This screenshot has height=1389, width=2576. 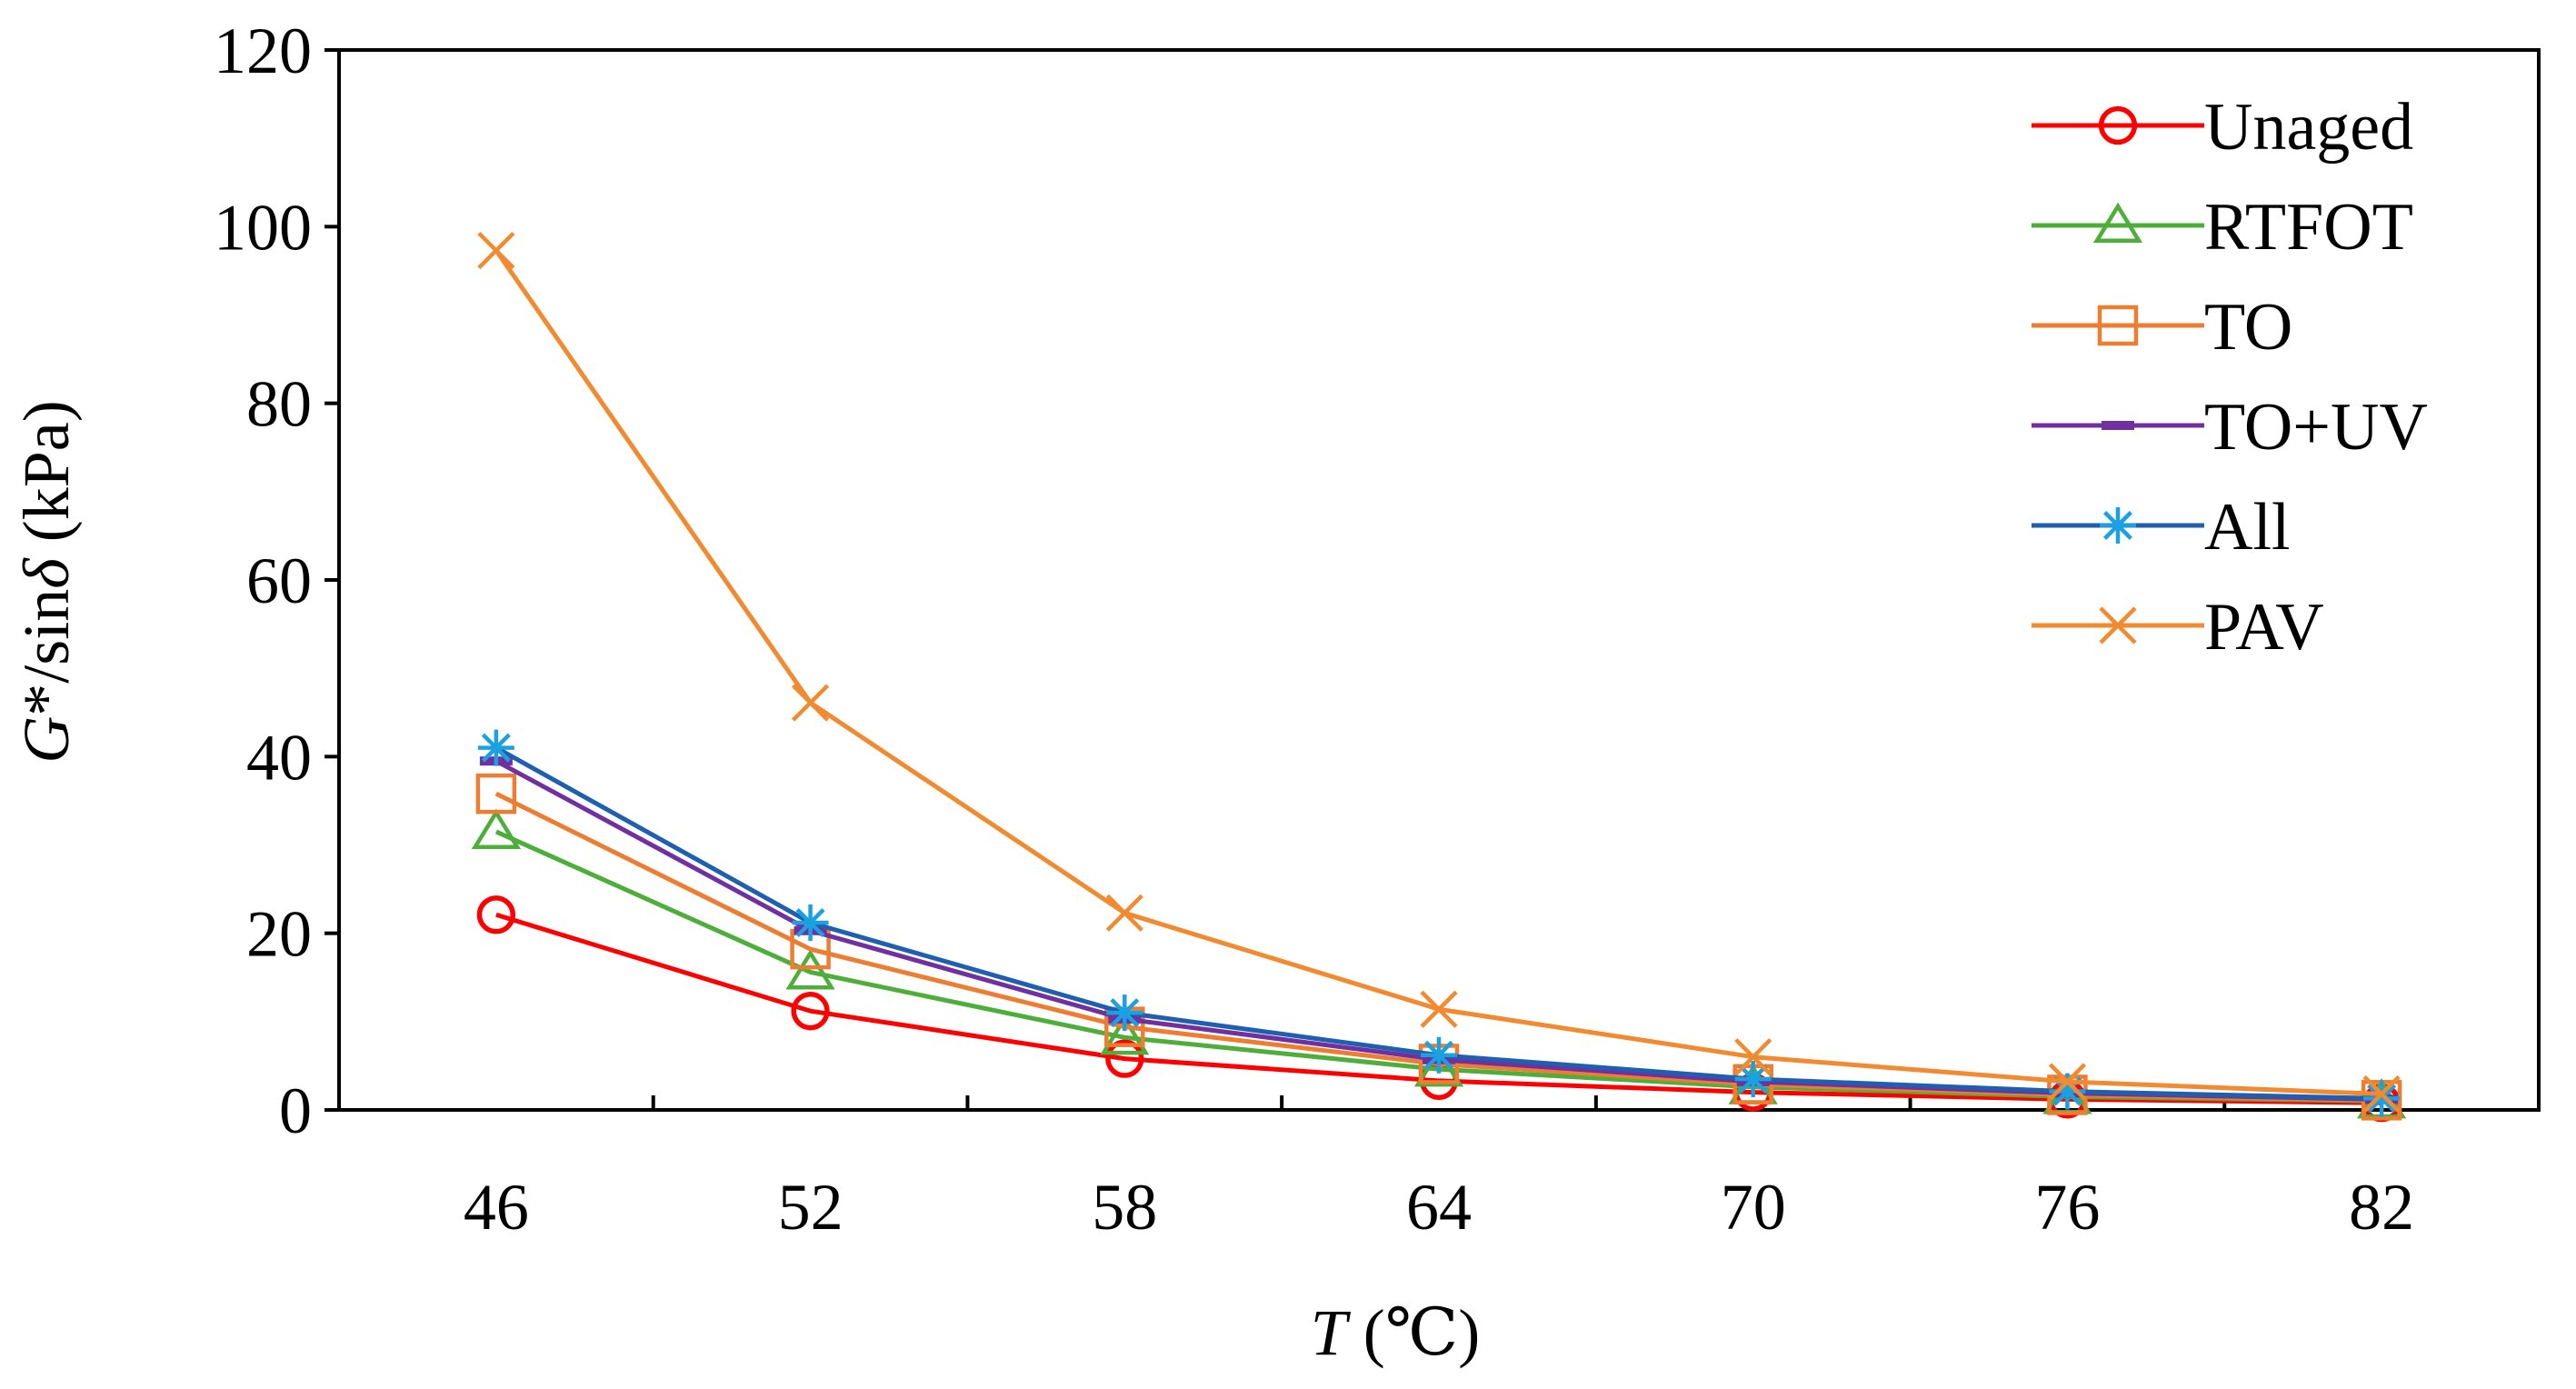 I want to click on legend-item-pav: PAV, so click(x=2178, y=628).